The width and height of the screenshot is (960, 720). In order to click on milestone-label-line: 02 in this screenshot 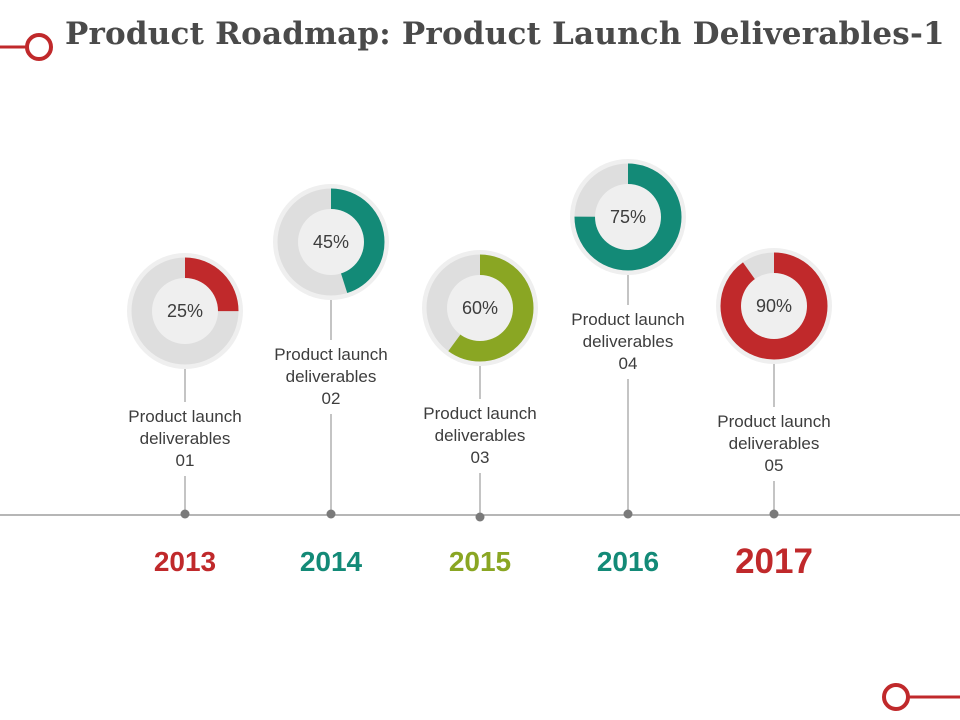, I will do `click(331, 398)`.